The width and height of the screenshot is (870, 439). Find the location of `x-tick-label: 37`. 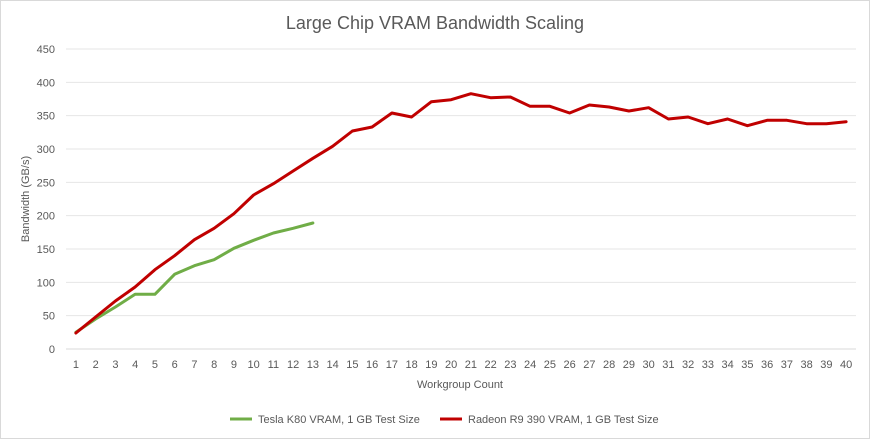

x-tick-label: 37 is located at coordinates (787, 365).